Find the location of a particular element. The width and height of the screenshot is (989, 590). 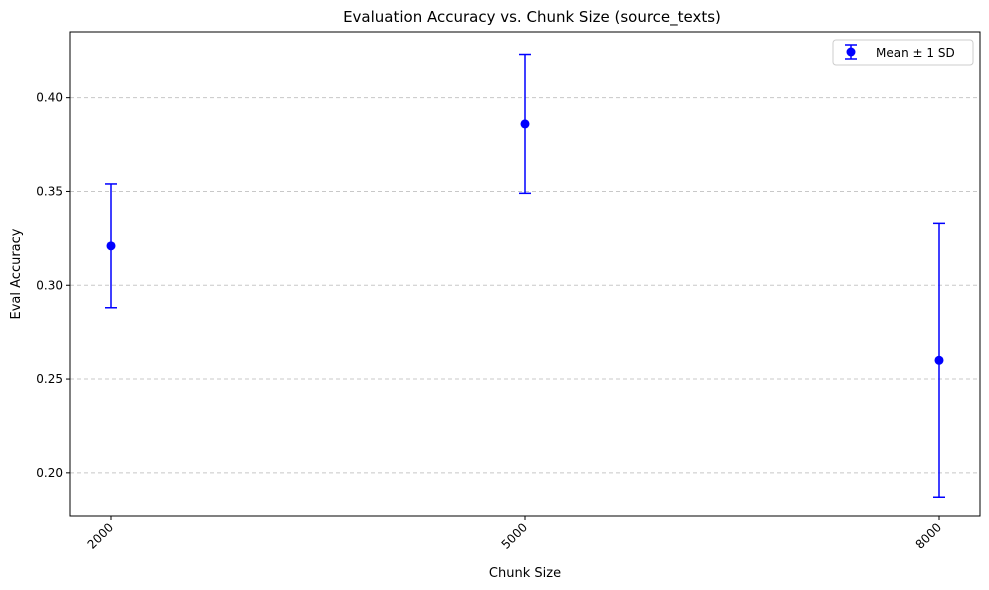

x-axis-label: Chunk Size is located at coordinates (525, 573).